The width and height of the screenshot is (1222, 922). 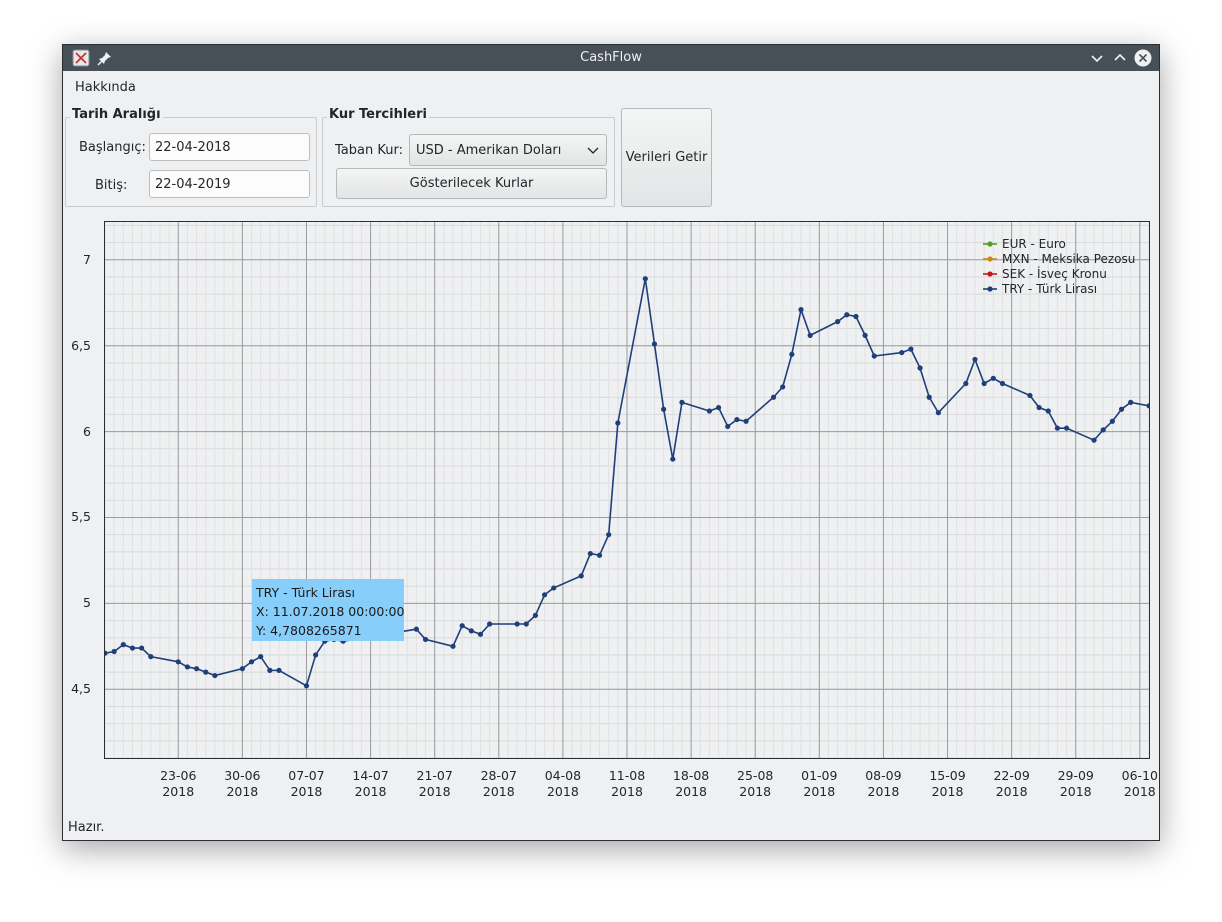 What do you see at coordinates (305, 592) in the screenshot?
I see `tooltip-series: TRY - Türk Lirası` at bounding box center [305, 592].